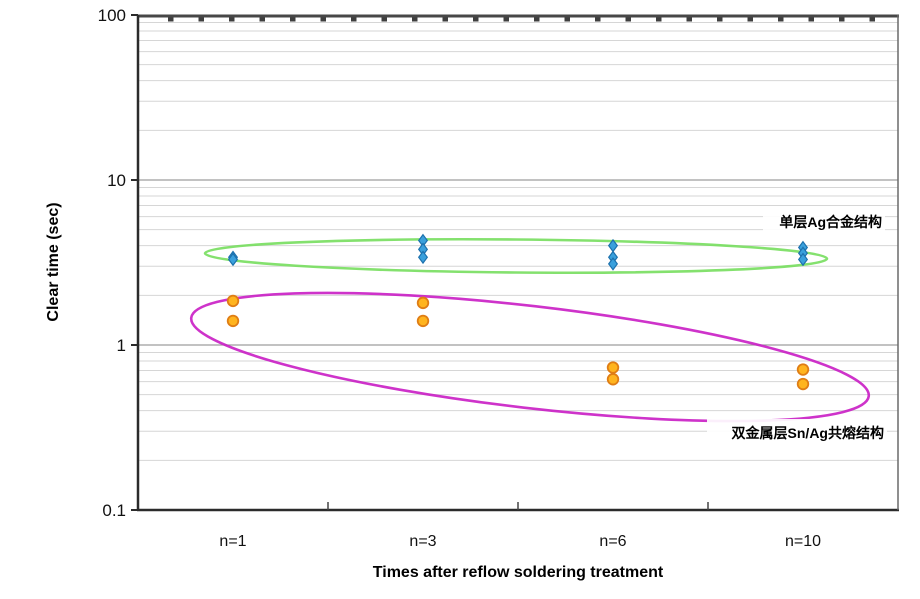 The image size is (920, 599). Describe the element at coordinates (803, 541) in the screenshot. I see `x-tick-label: n=10` at that location.